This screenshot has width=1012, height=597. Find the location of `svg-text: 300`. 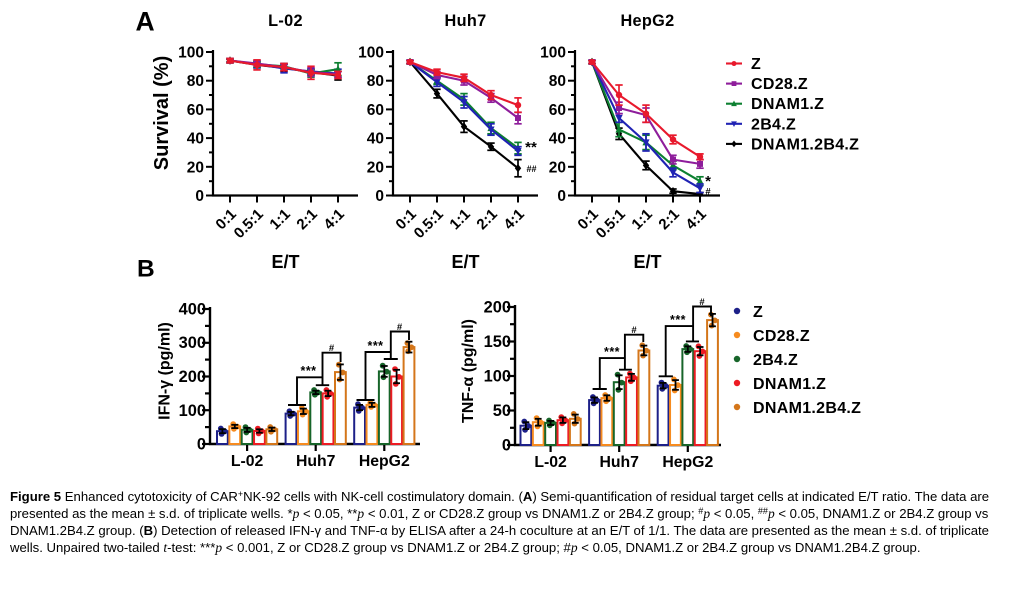

svg-text: 300 is located at coordinates (192, 343).